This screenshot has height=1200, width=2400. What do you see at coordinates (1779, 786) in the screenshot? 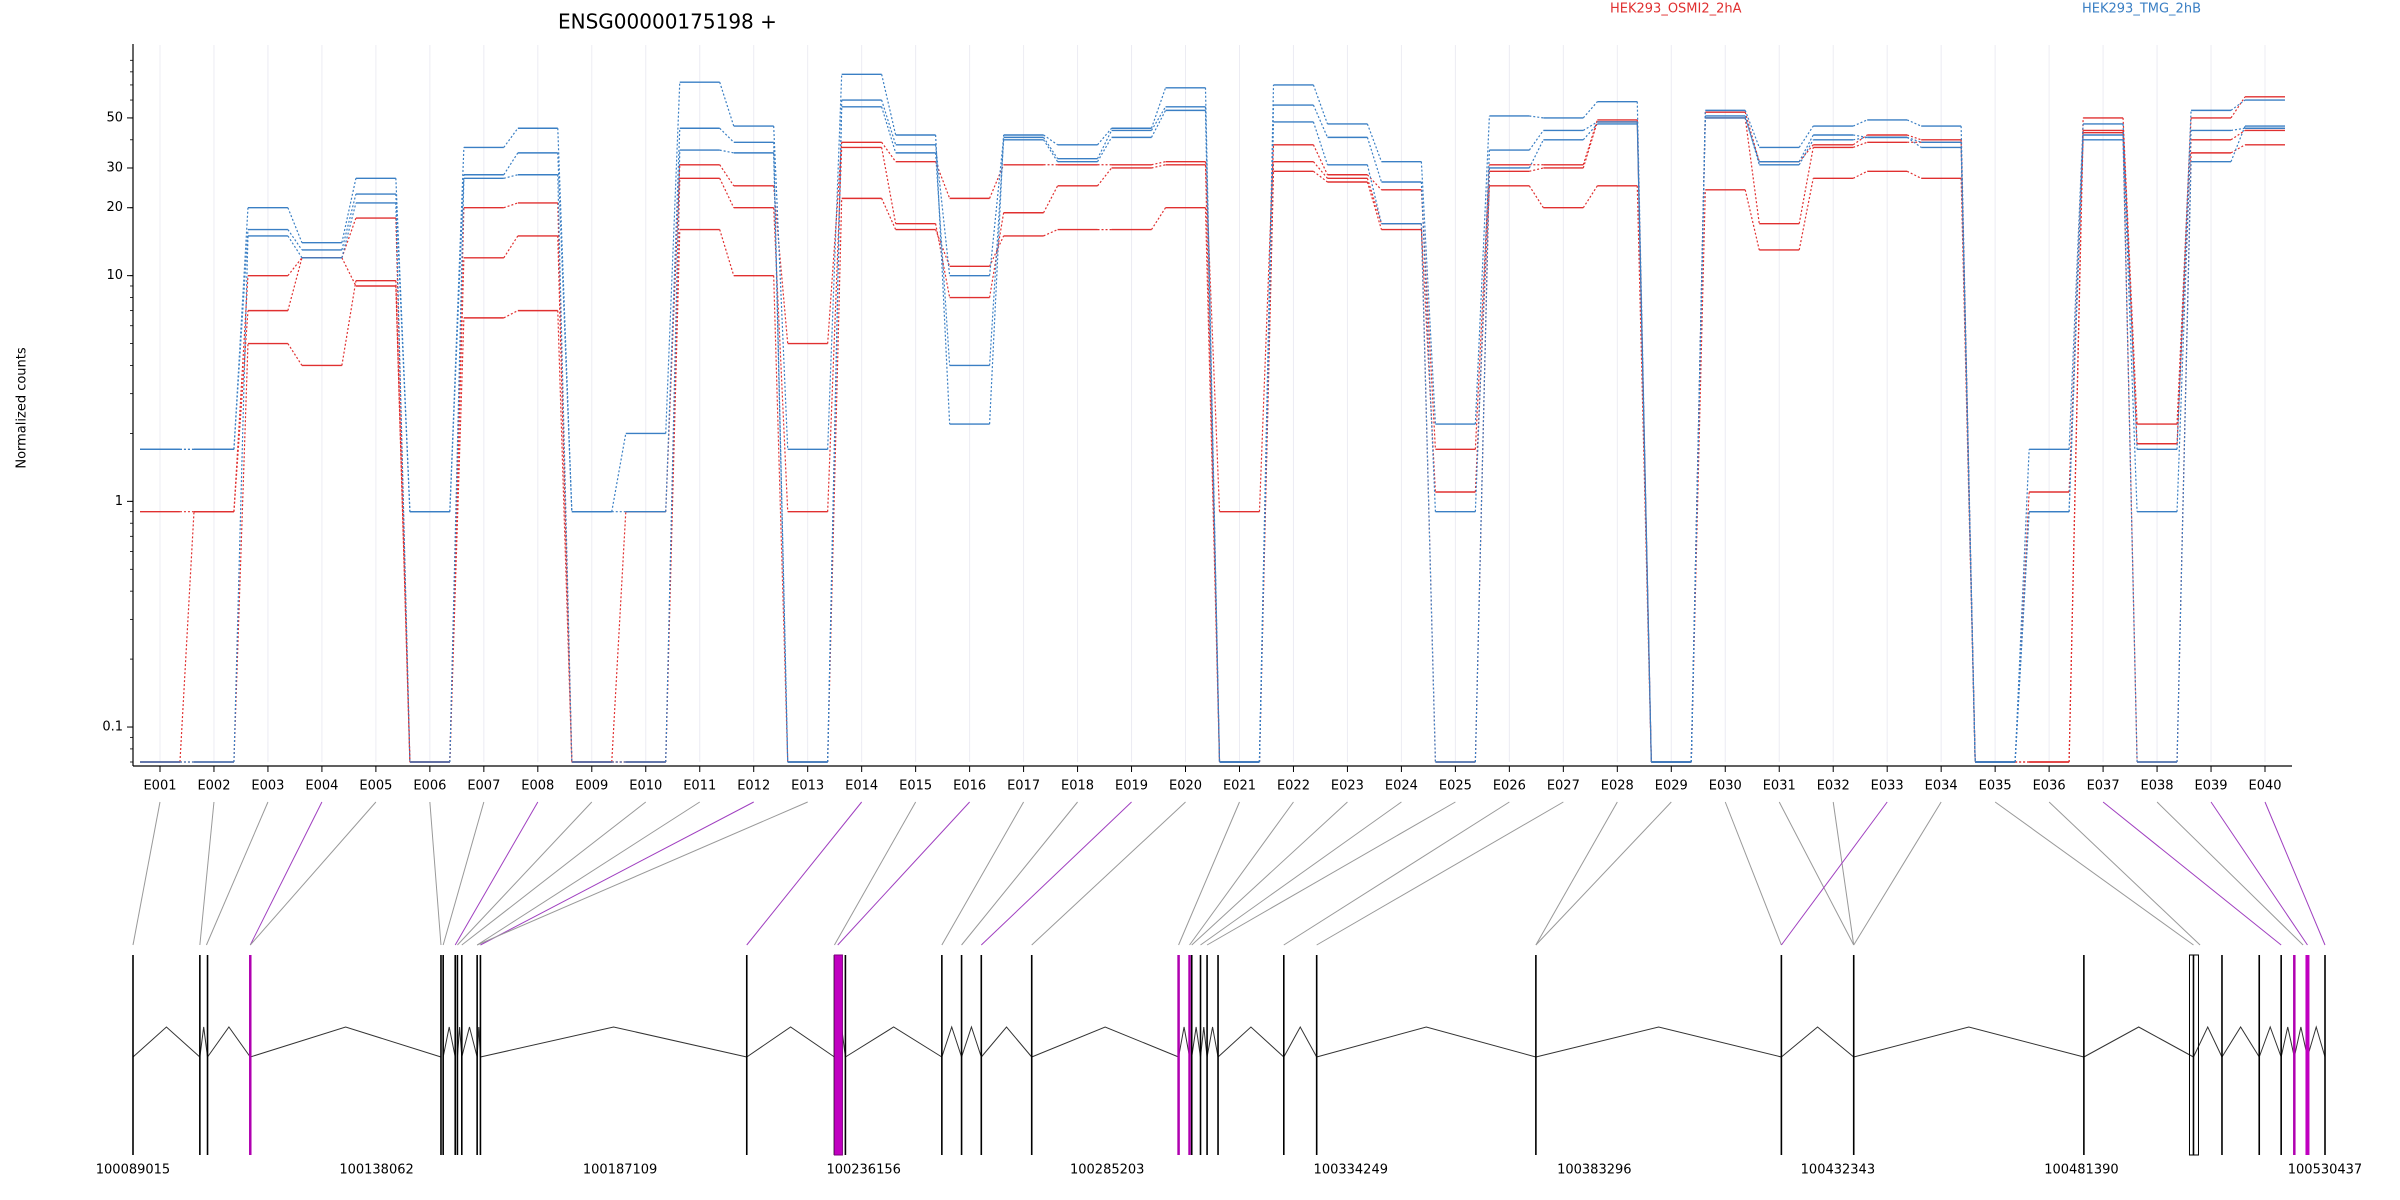
I see `x-tick-label: E031` at bounding box center [1779, 786].